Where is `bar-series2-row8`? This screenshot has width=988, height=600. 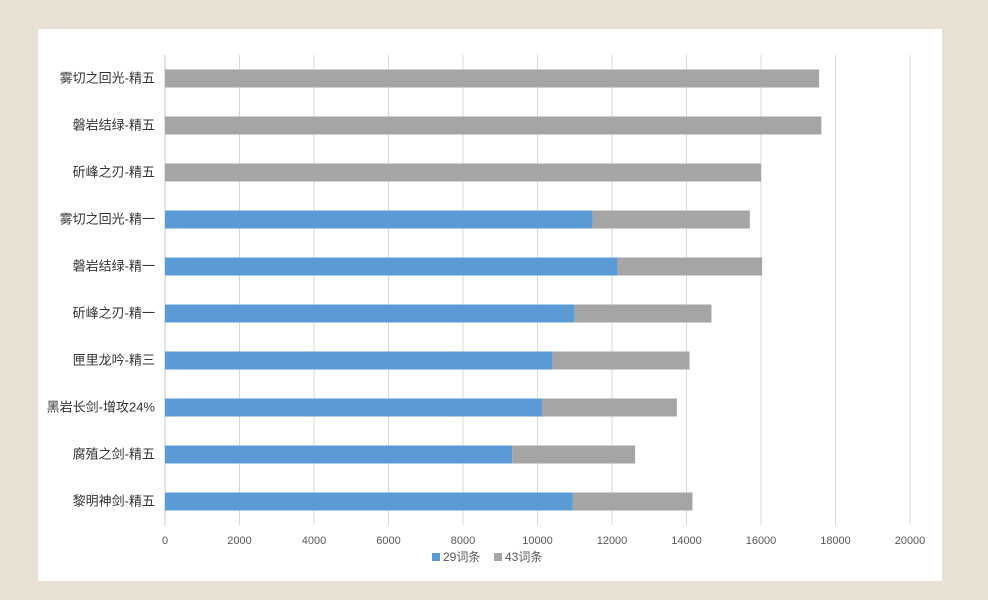
bar-series2-row8 is located at coordinates (609, 407).